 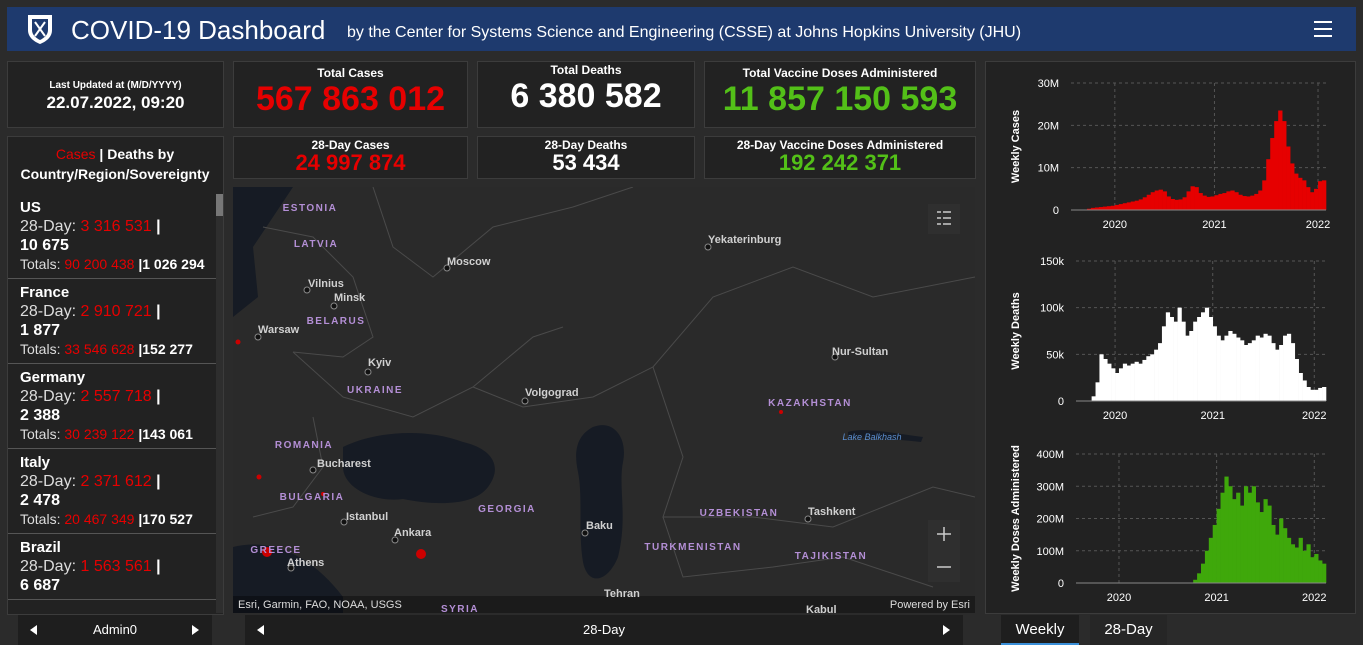 What do you see at coordinates (350, 94) in the screenshot?
I see `total-cases-panel: Total Cases 567 863 012` at bounding box center [350, 94].